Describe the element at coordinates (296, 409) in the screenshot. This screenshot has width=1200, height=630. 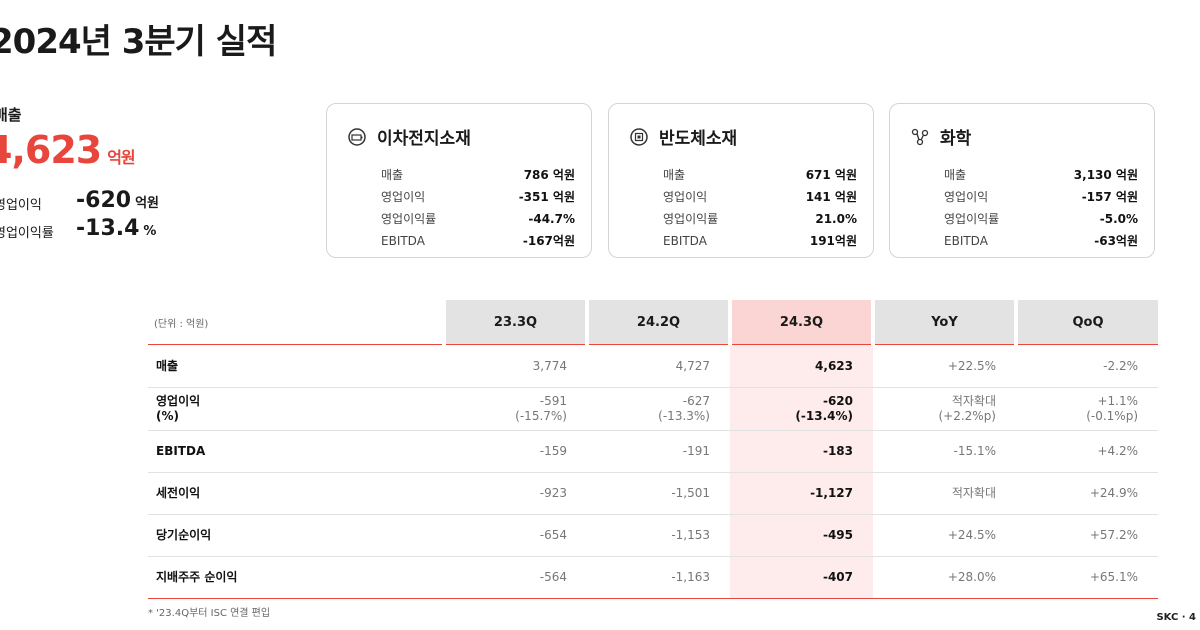
I see `row-label: 영업이익 (%)` at that location.